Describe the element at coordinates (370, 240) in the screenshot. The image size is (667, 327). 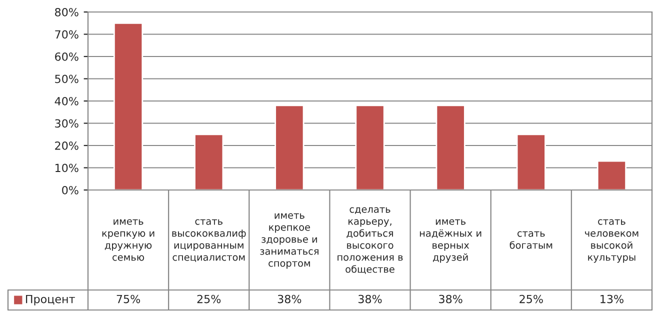
I see `x-tick-label: сделать карьеру, добиться высокого положения в обществе` at that location.